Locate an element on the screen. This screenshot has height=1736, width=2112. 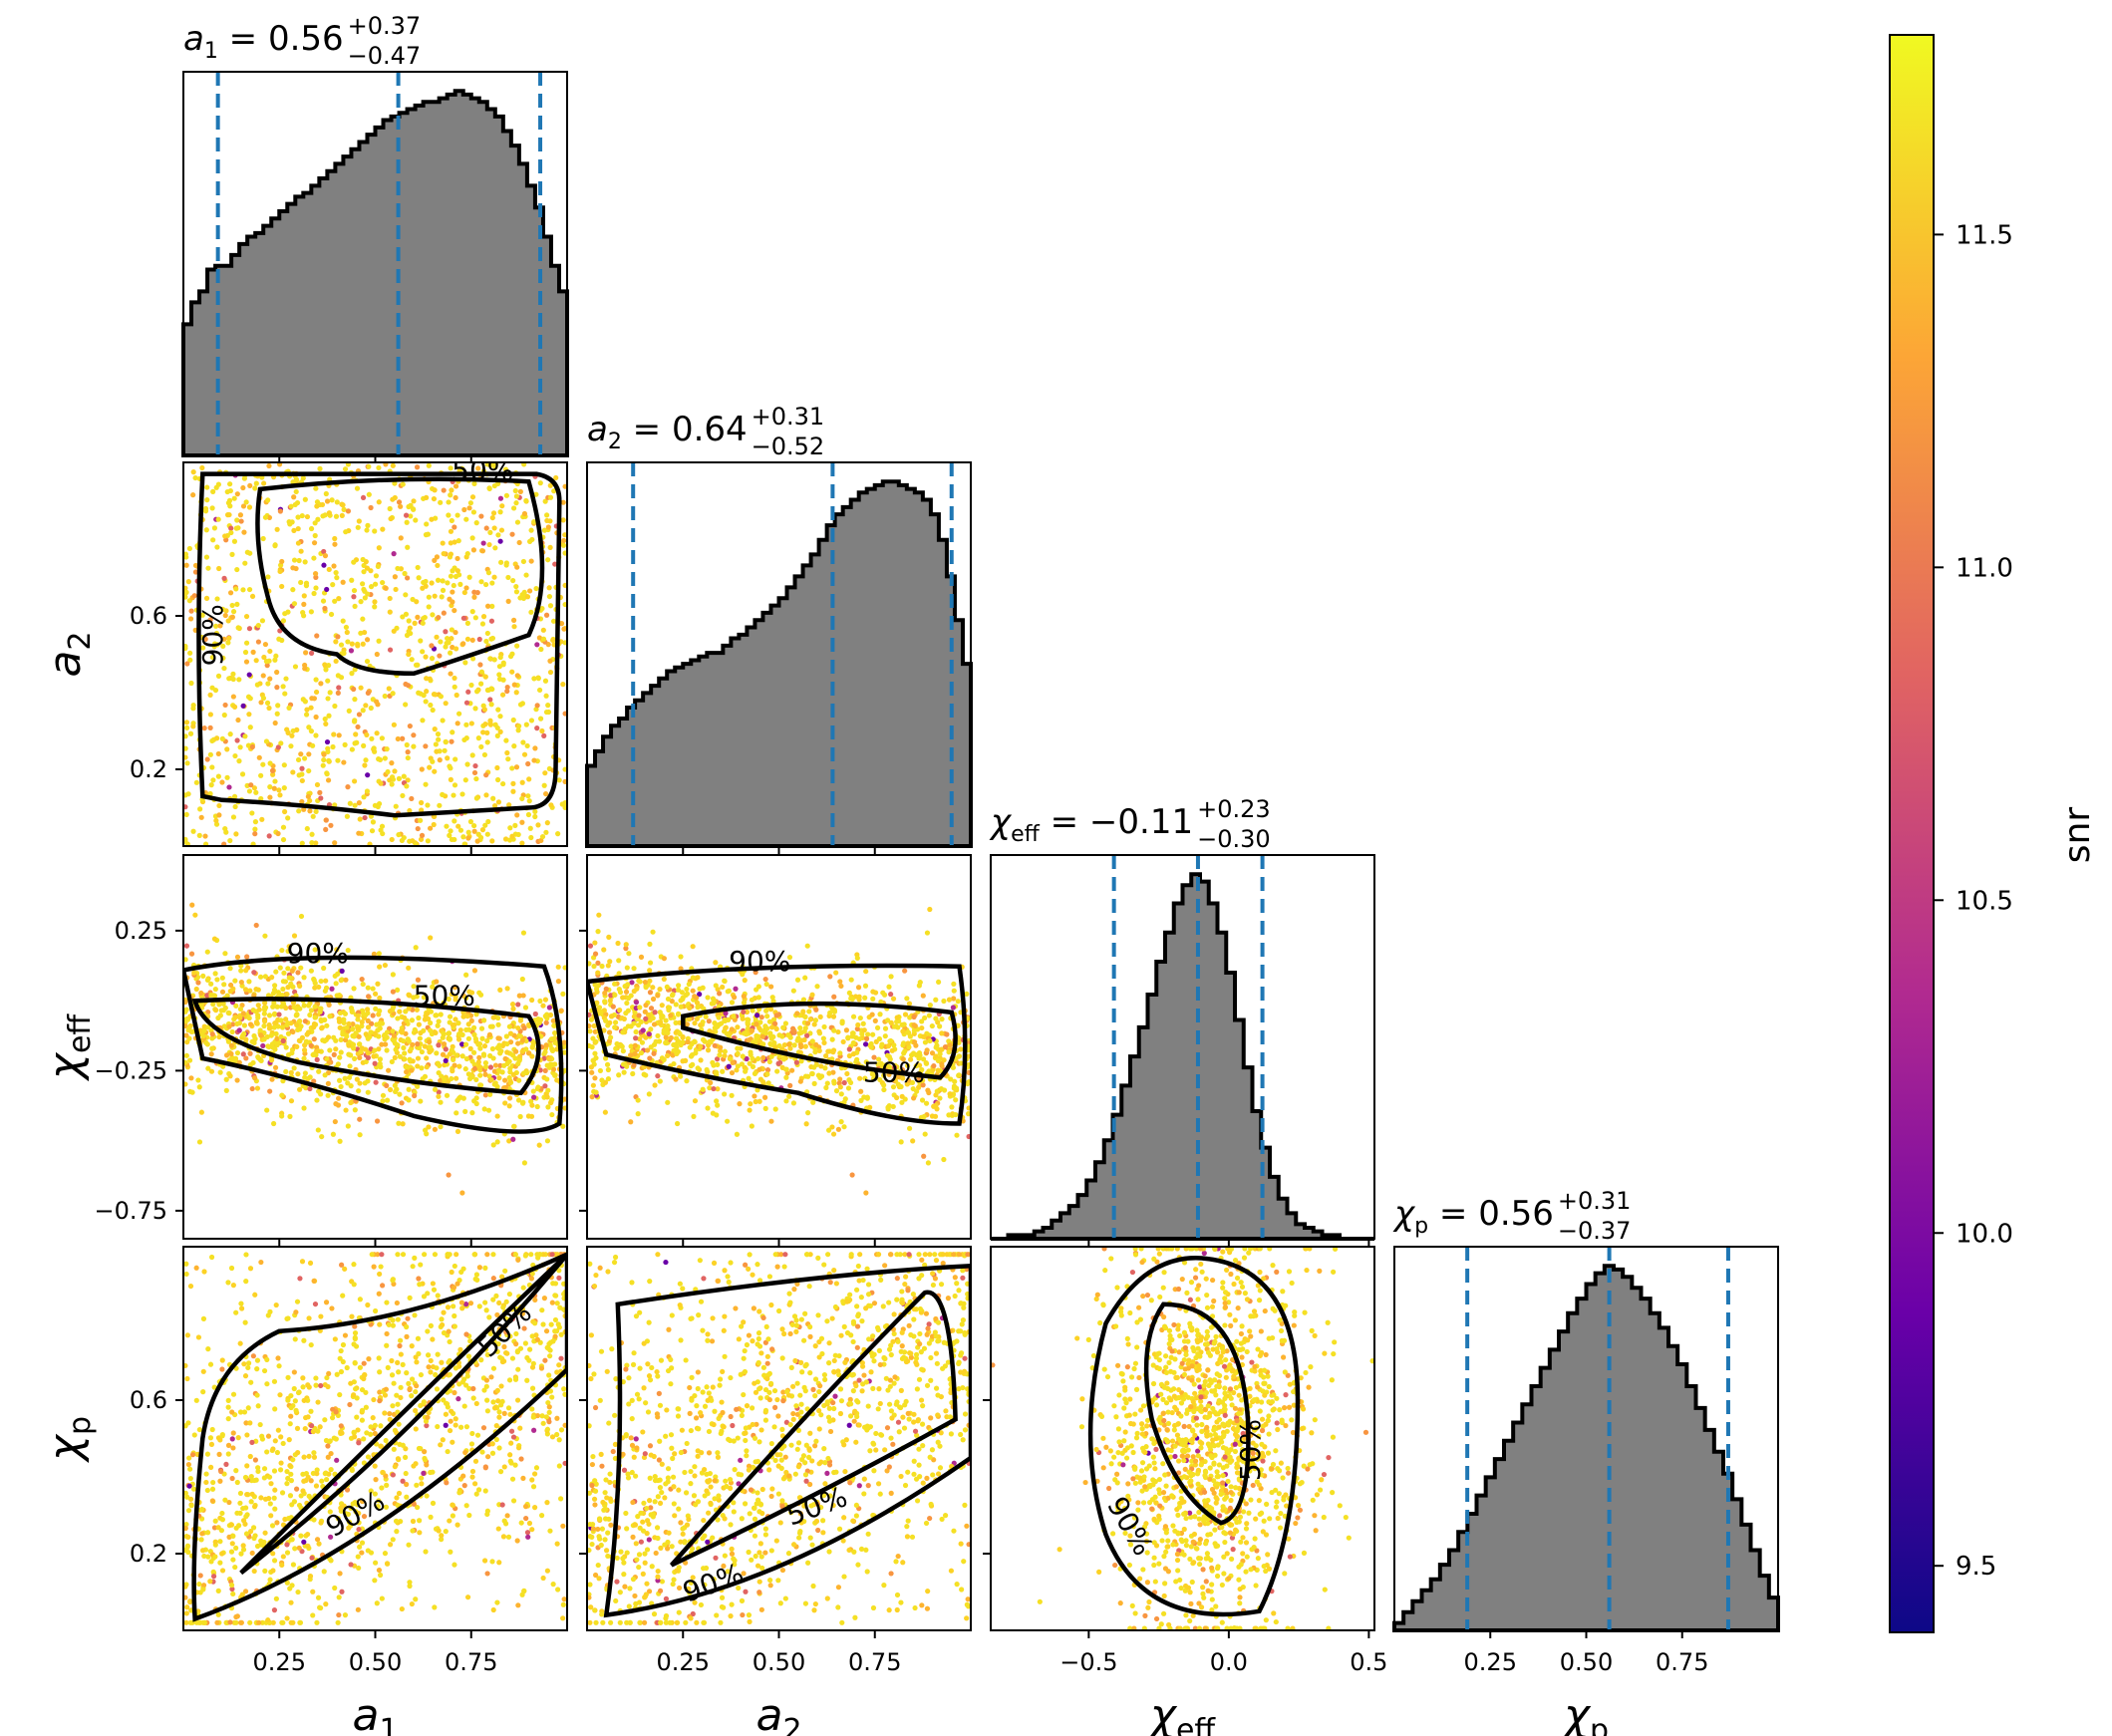
x-tick-label-a2: 0.25 is located at coordinates (684, 1662).